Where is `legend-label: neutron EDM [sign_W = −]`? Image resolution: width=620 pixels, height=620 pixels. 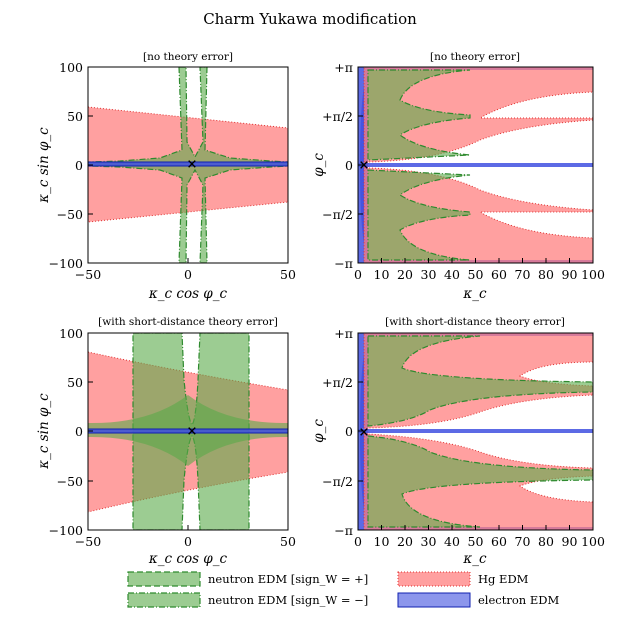
legend-label: neutron EDM [sign_W = −] is located at coordinates (288, 600).